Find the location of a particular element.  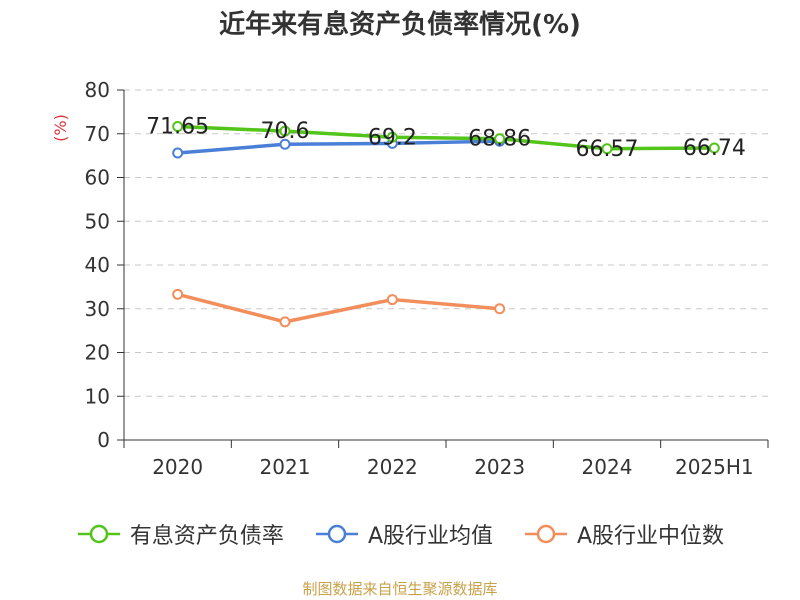

source-note: 制图数据来自恒生聚源数据库 is located at coordinates (400, 589).